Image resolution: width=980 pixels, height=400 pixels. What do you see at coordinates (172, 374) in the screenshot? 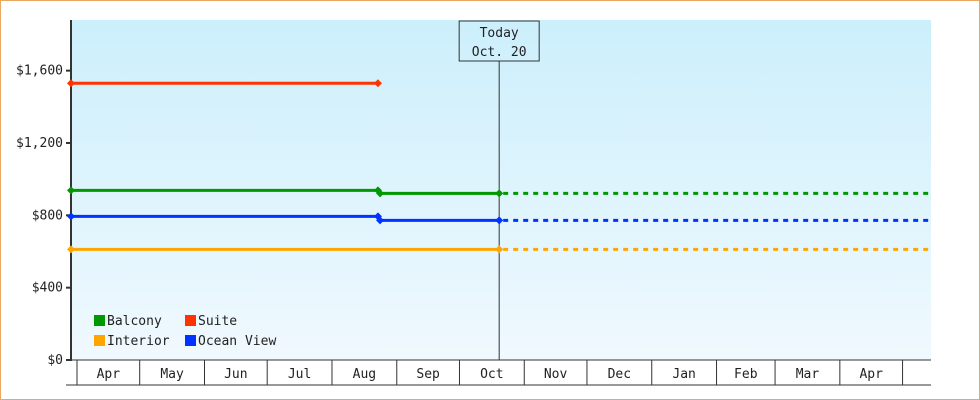
I see `x-tick-label: May` at bounding box center [172, 374].